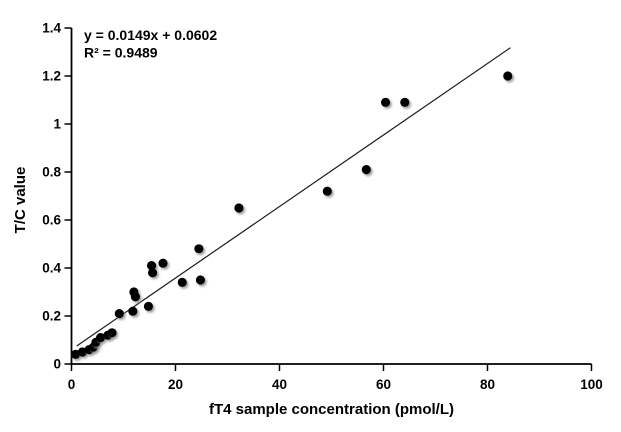 This screenshot has width=621, height=432. Describe the element at coordinates (57, 124) in the screenshot. I see `y-tick-label: 1` at that location.